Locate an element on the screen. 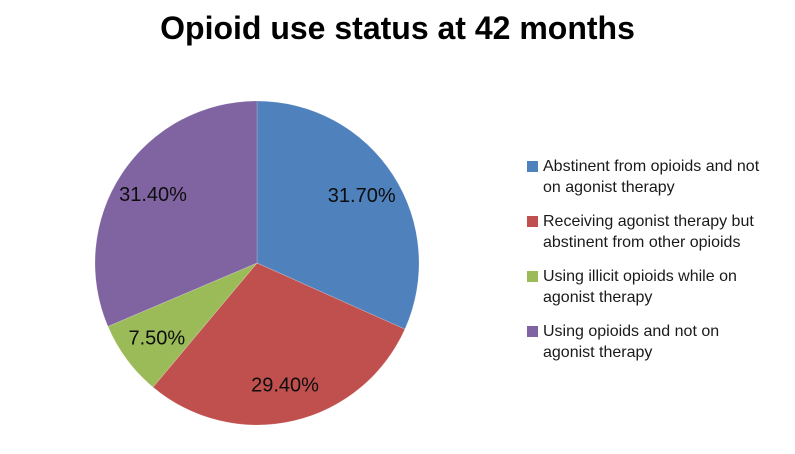 This screenshot has width=795, height=454. slice-percent-label: 31.70% is located at coordinates (362, 196).